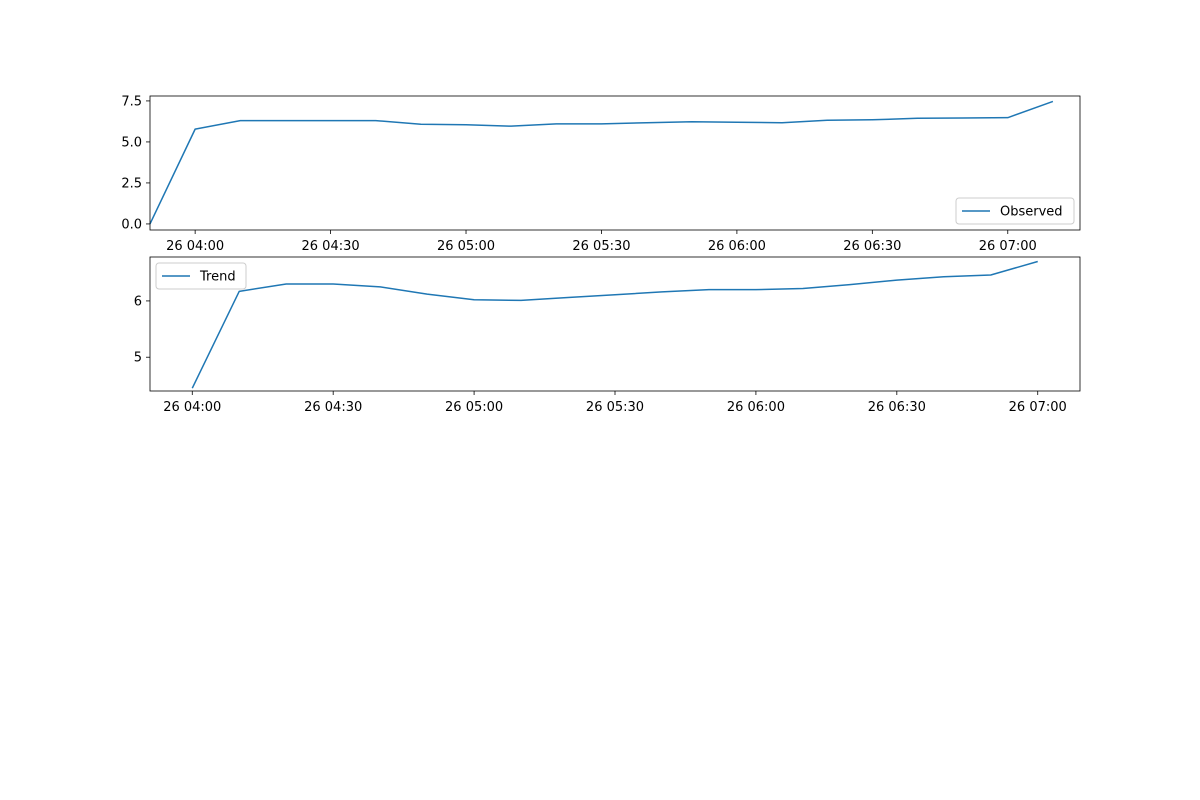 The width and height of the screenshot is (1200, 800). What do you see at coordinates (1031, 212) in the screenshot?
I see `legend-label: Observed` at bounding box center [1031, 212].